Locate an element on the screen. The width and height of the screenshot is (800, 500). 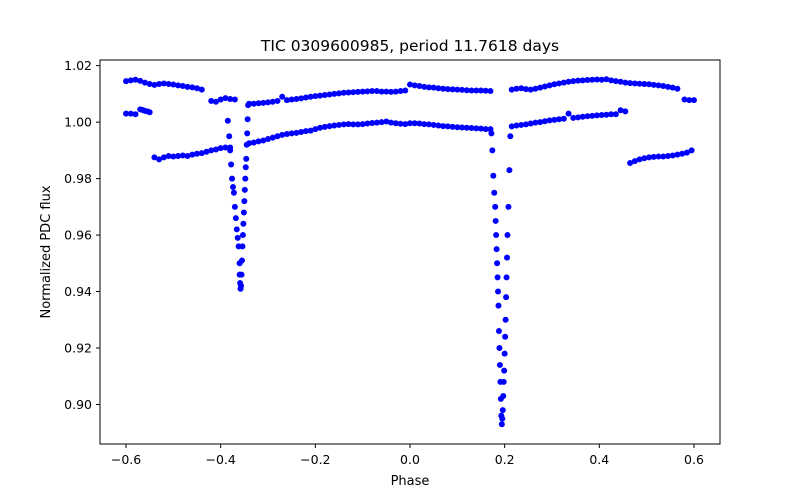
x-tick-label: −0.4 is located at coordinates (221, 459).